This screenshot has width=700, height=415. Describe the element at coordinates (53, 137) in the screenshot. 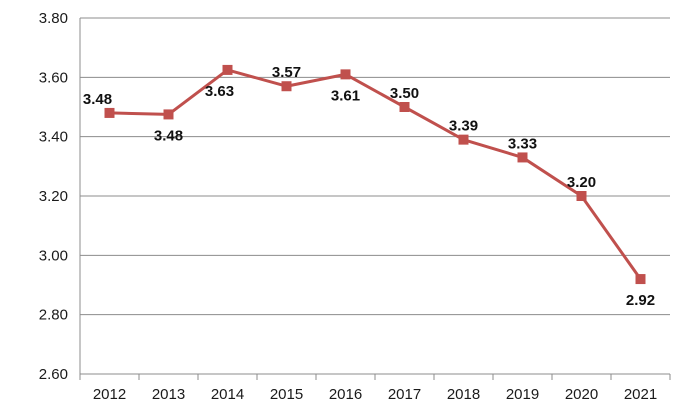

I see `y-tick-label: 3.40` at that location.